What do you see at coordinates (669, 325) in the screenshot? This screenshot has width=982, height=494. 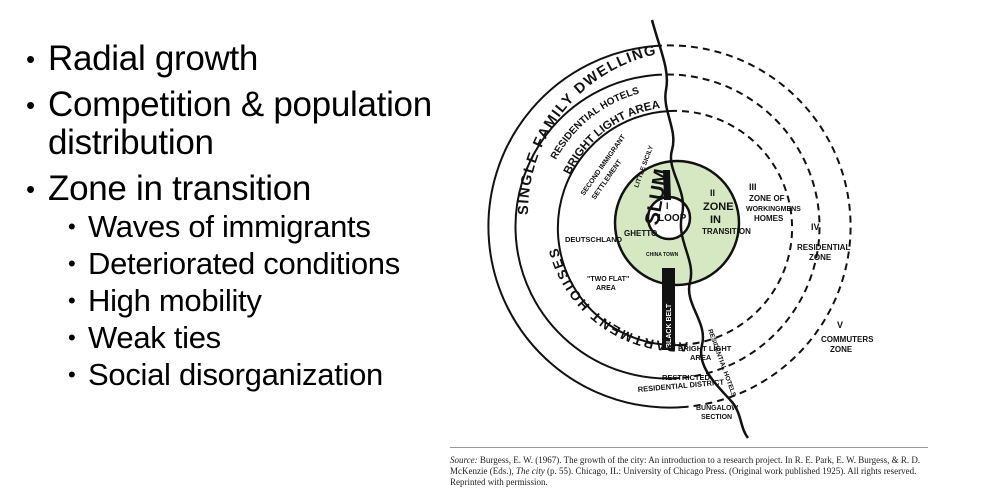 I see `black-belt-label: BLACK BELT` at bounding box center [669, 325].